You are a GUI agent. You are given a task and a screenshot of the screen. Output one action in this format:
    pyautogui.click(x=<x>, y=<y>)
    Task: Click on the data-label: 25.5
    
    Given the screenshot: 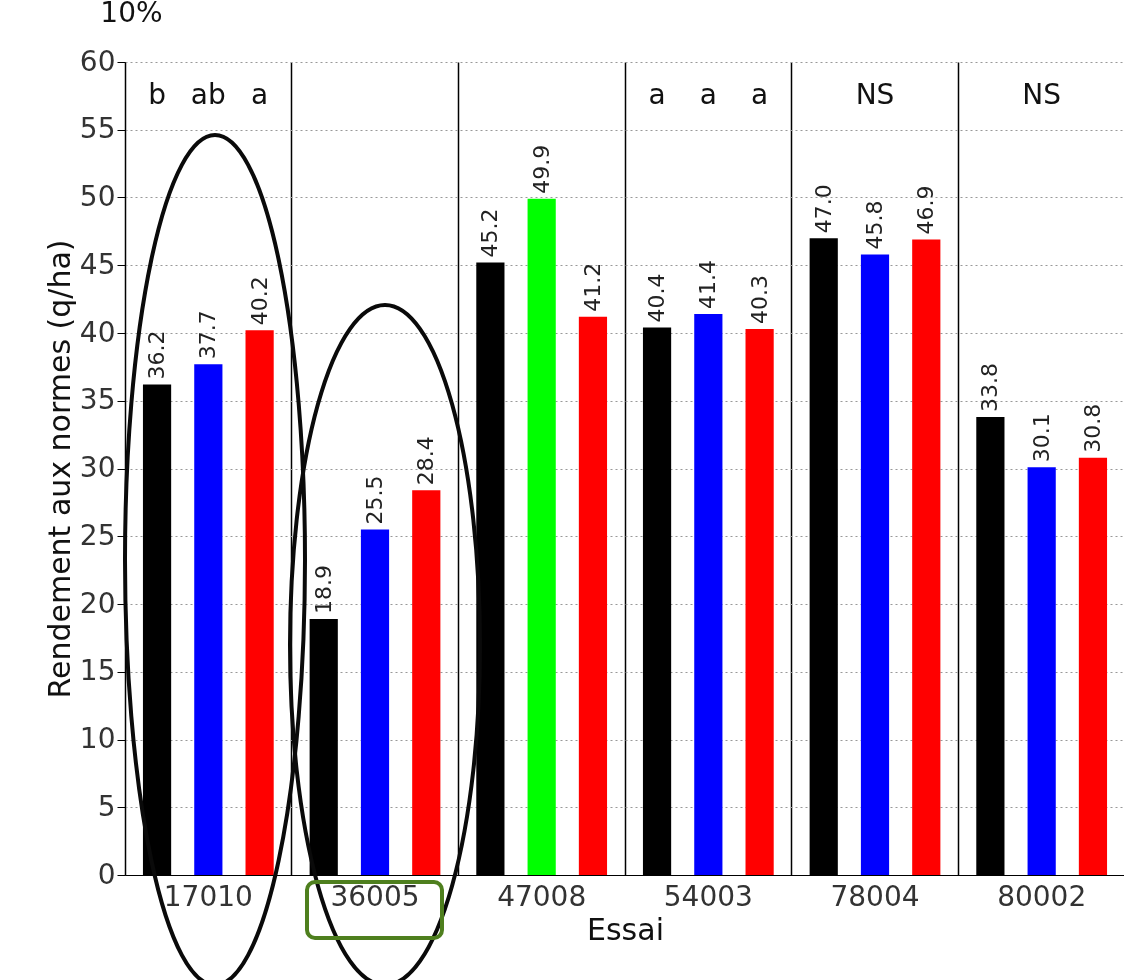 What is the action you would take?
    pyautogui.click(x=374, y=500)
    